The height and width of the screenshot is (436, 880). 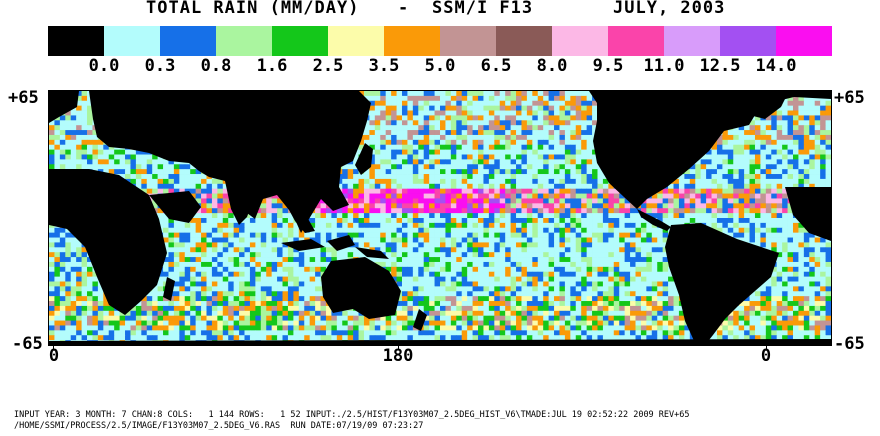 What do you see at coordinates (54, 356) in the screenshot?
I see `lon-label-0-left: 0` at bounding box center [54, 356].